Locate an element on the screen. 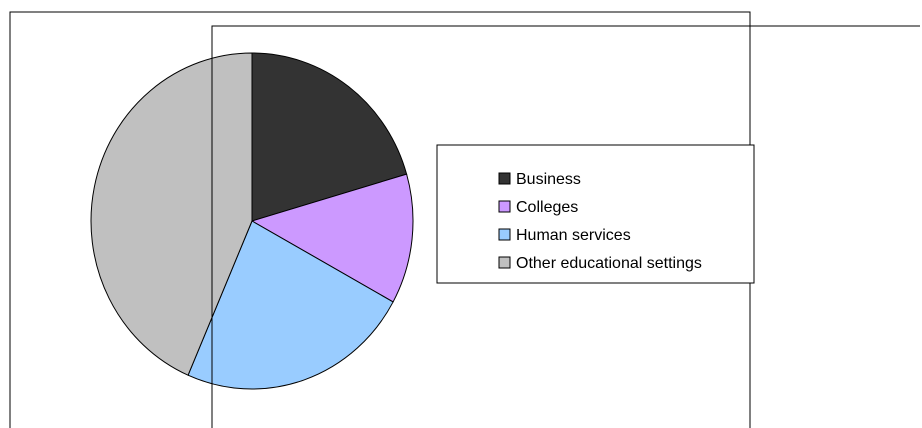  legend-box is located at coordinates (595, 214).